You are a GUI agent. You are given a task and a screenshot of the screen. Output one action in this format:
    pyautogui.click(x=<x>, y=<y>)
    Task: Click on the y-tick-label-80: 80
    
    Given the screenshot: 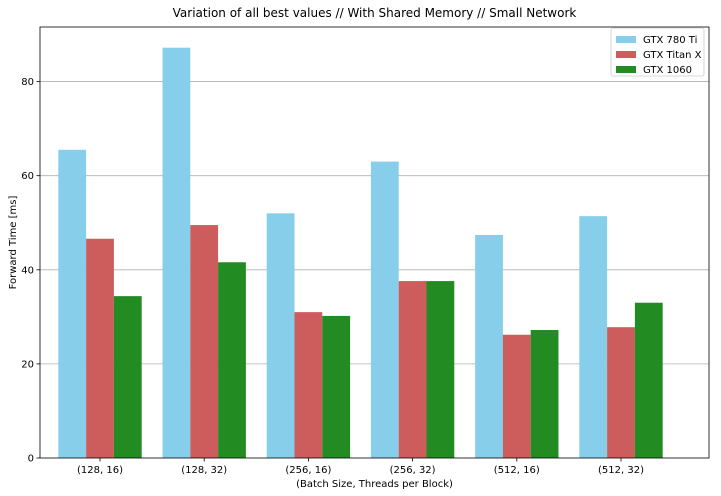 What is the action you would take?
    pyautogui.click(x=27, y=82)
    